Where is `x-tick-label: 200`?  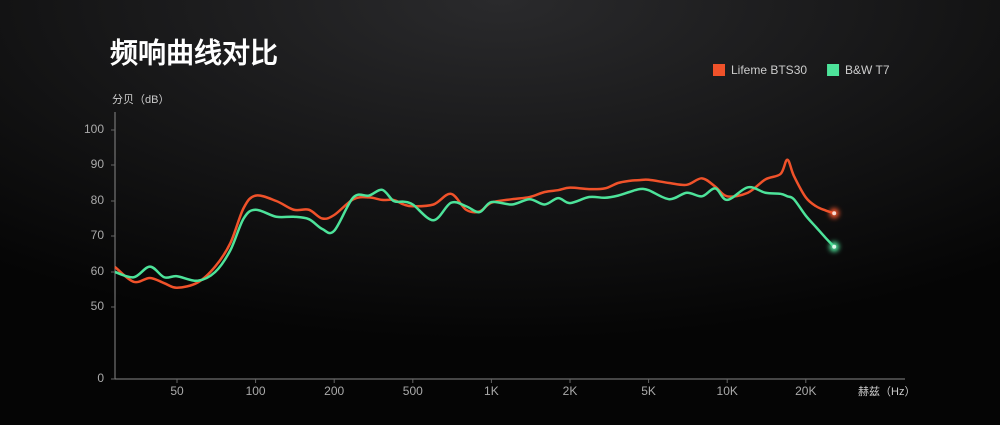
x-tick-label: 200 is located at coordinates (334, 391).